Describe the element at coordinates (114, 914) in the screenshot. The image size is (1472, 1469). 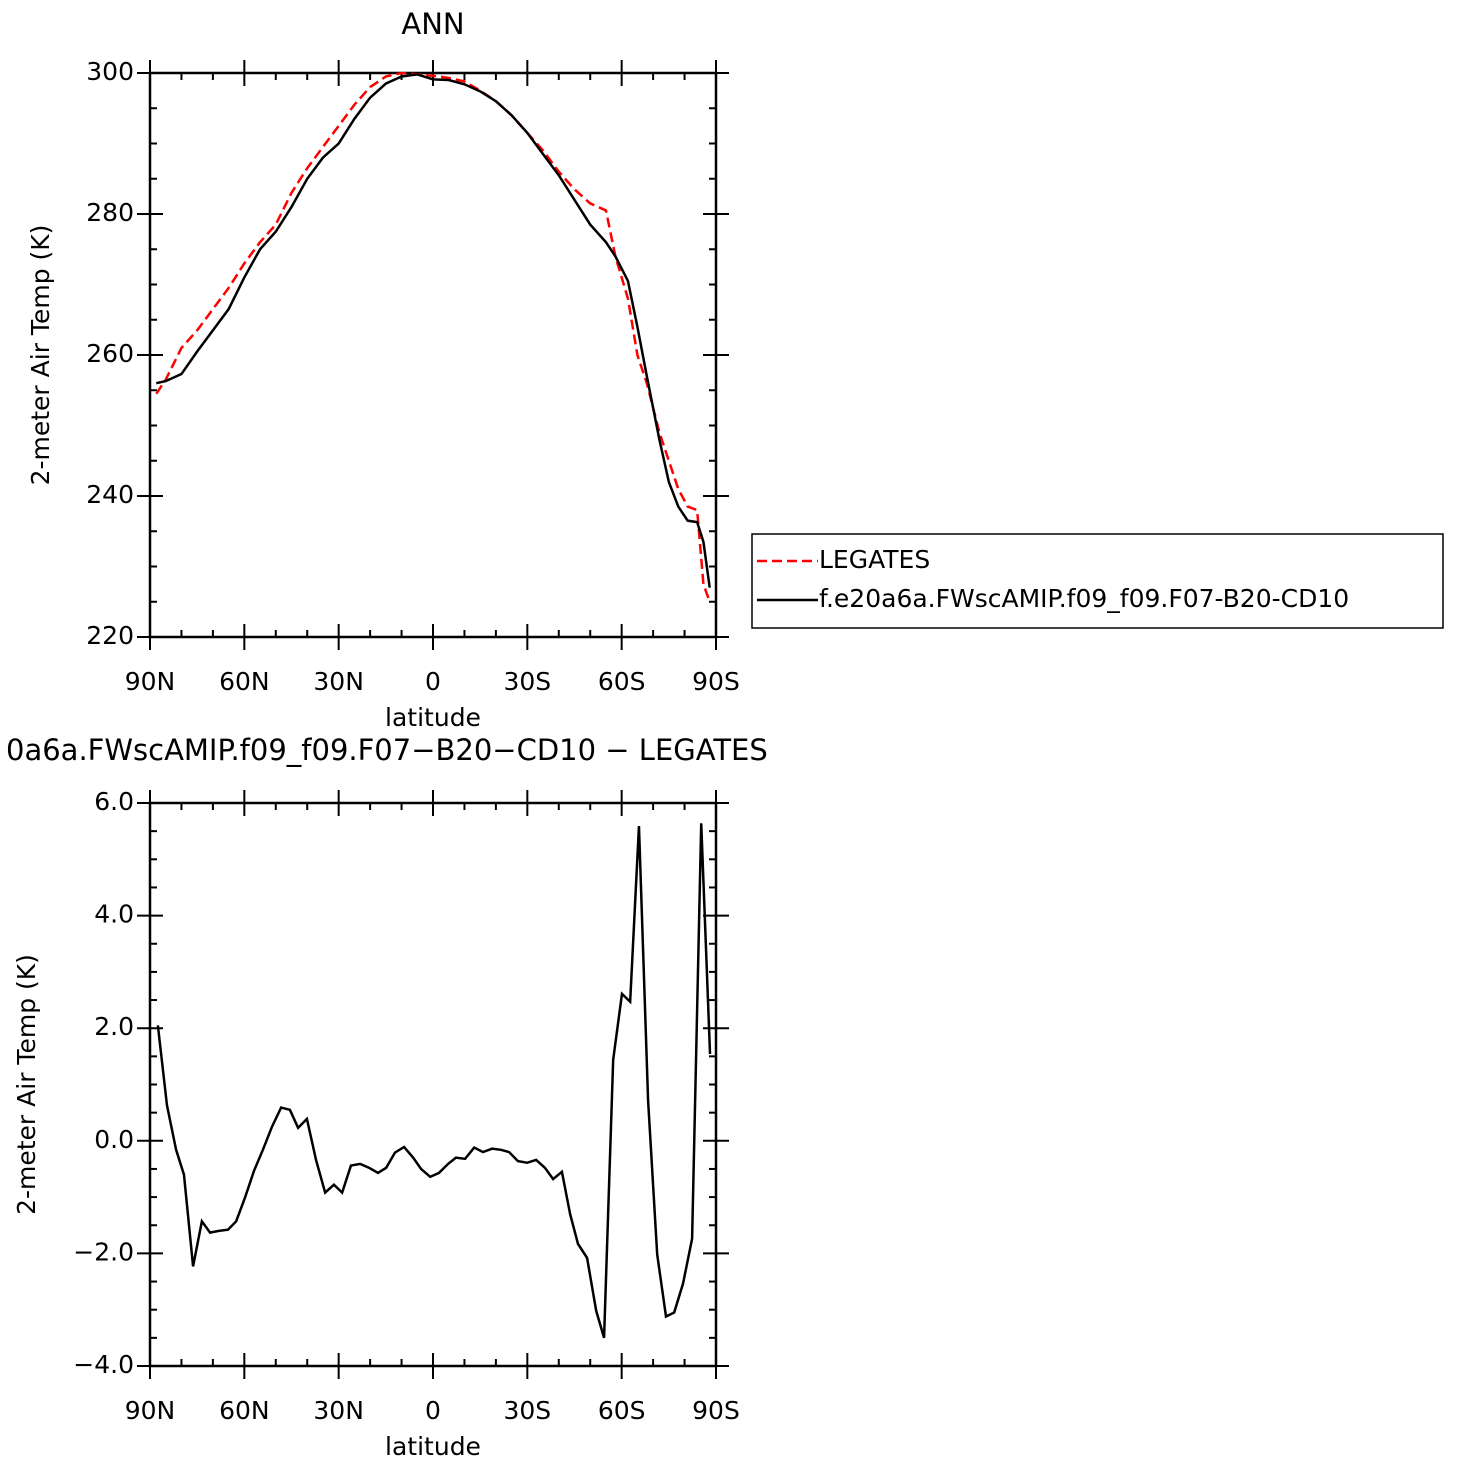
I see `y-tick-label: 4.0` at that location.